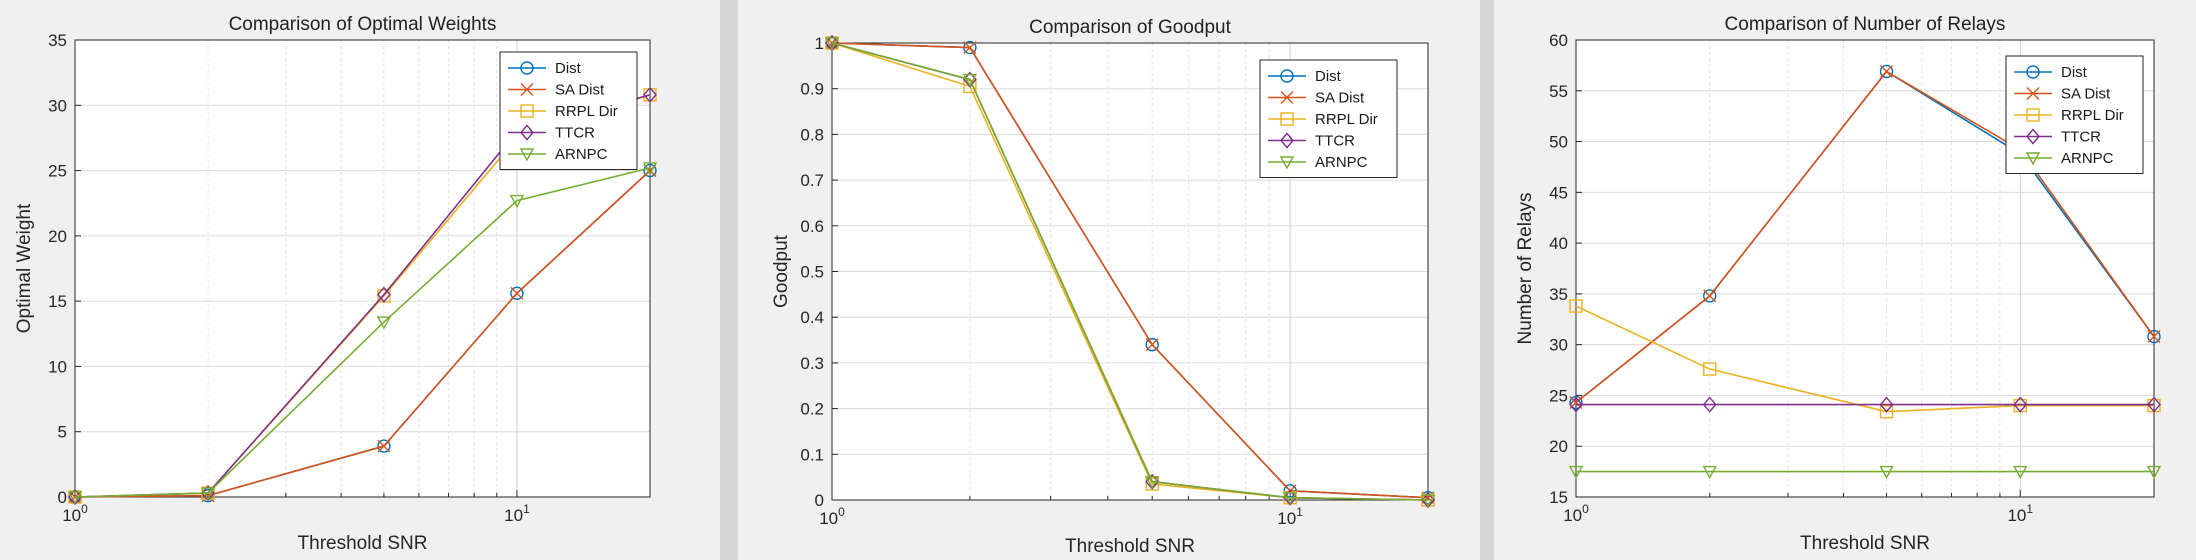  I want to click on y-tick-label: 55, so click(1558, 91).